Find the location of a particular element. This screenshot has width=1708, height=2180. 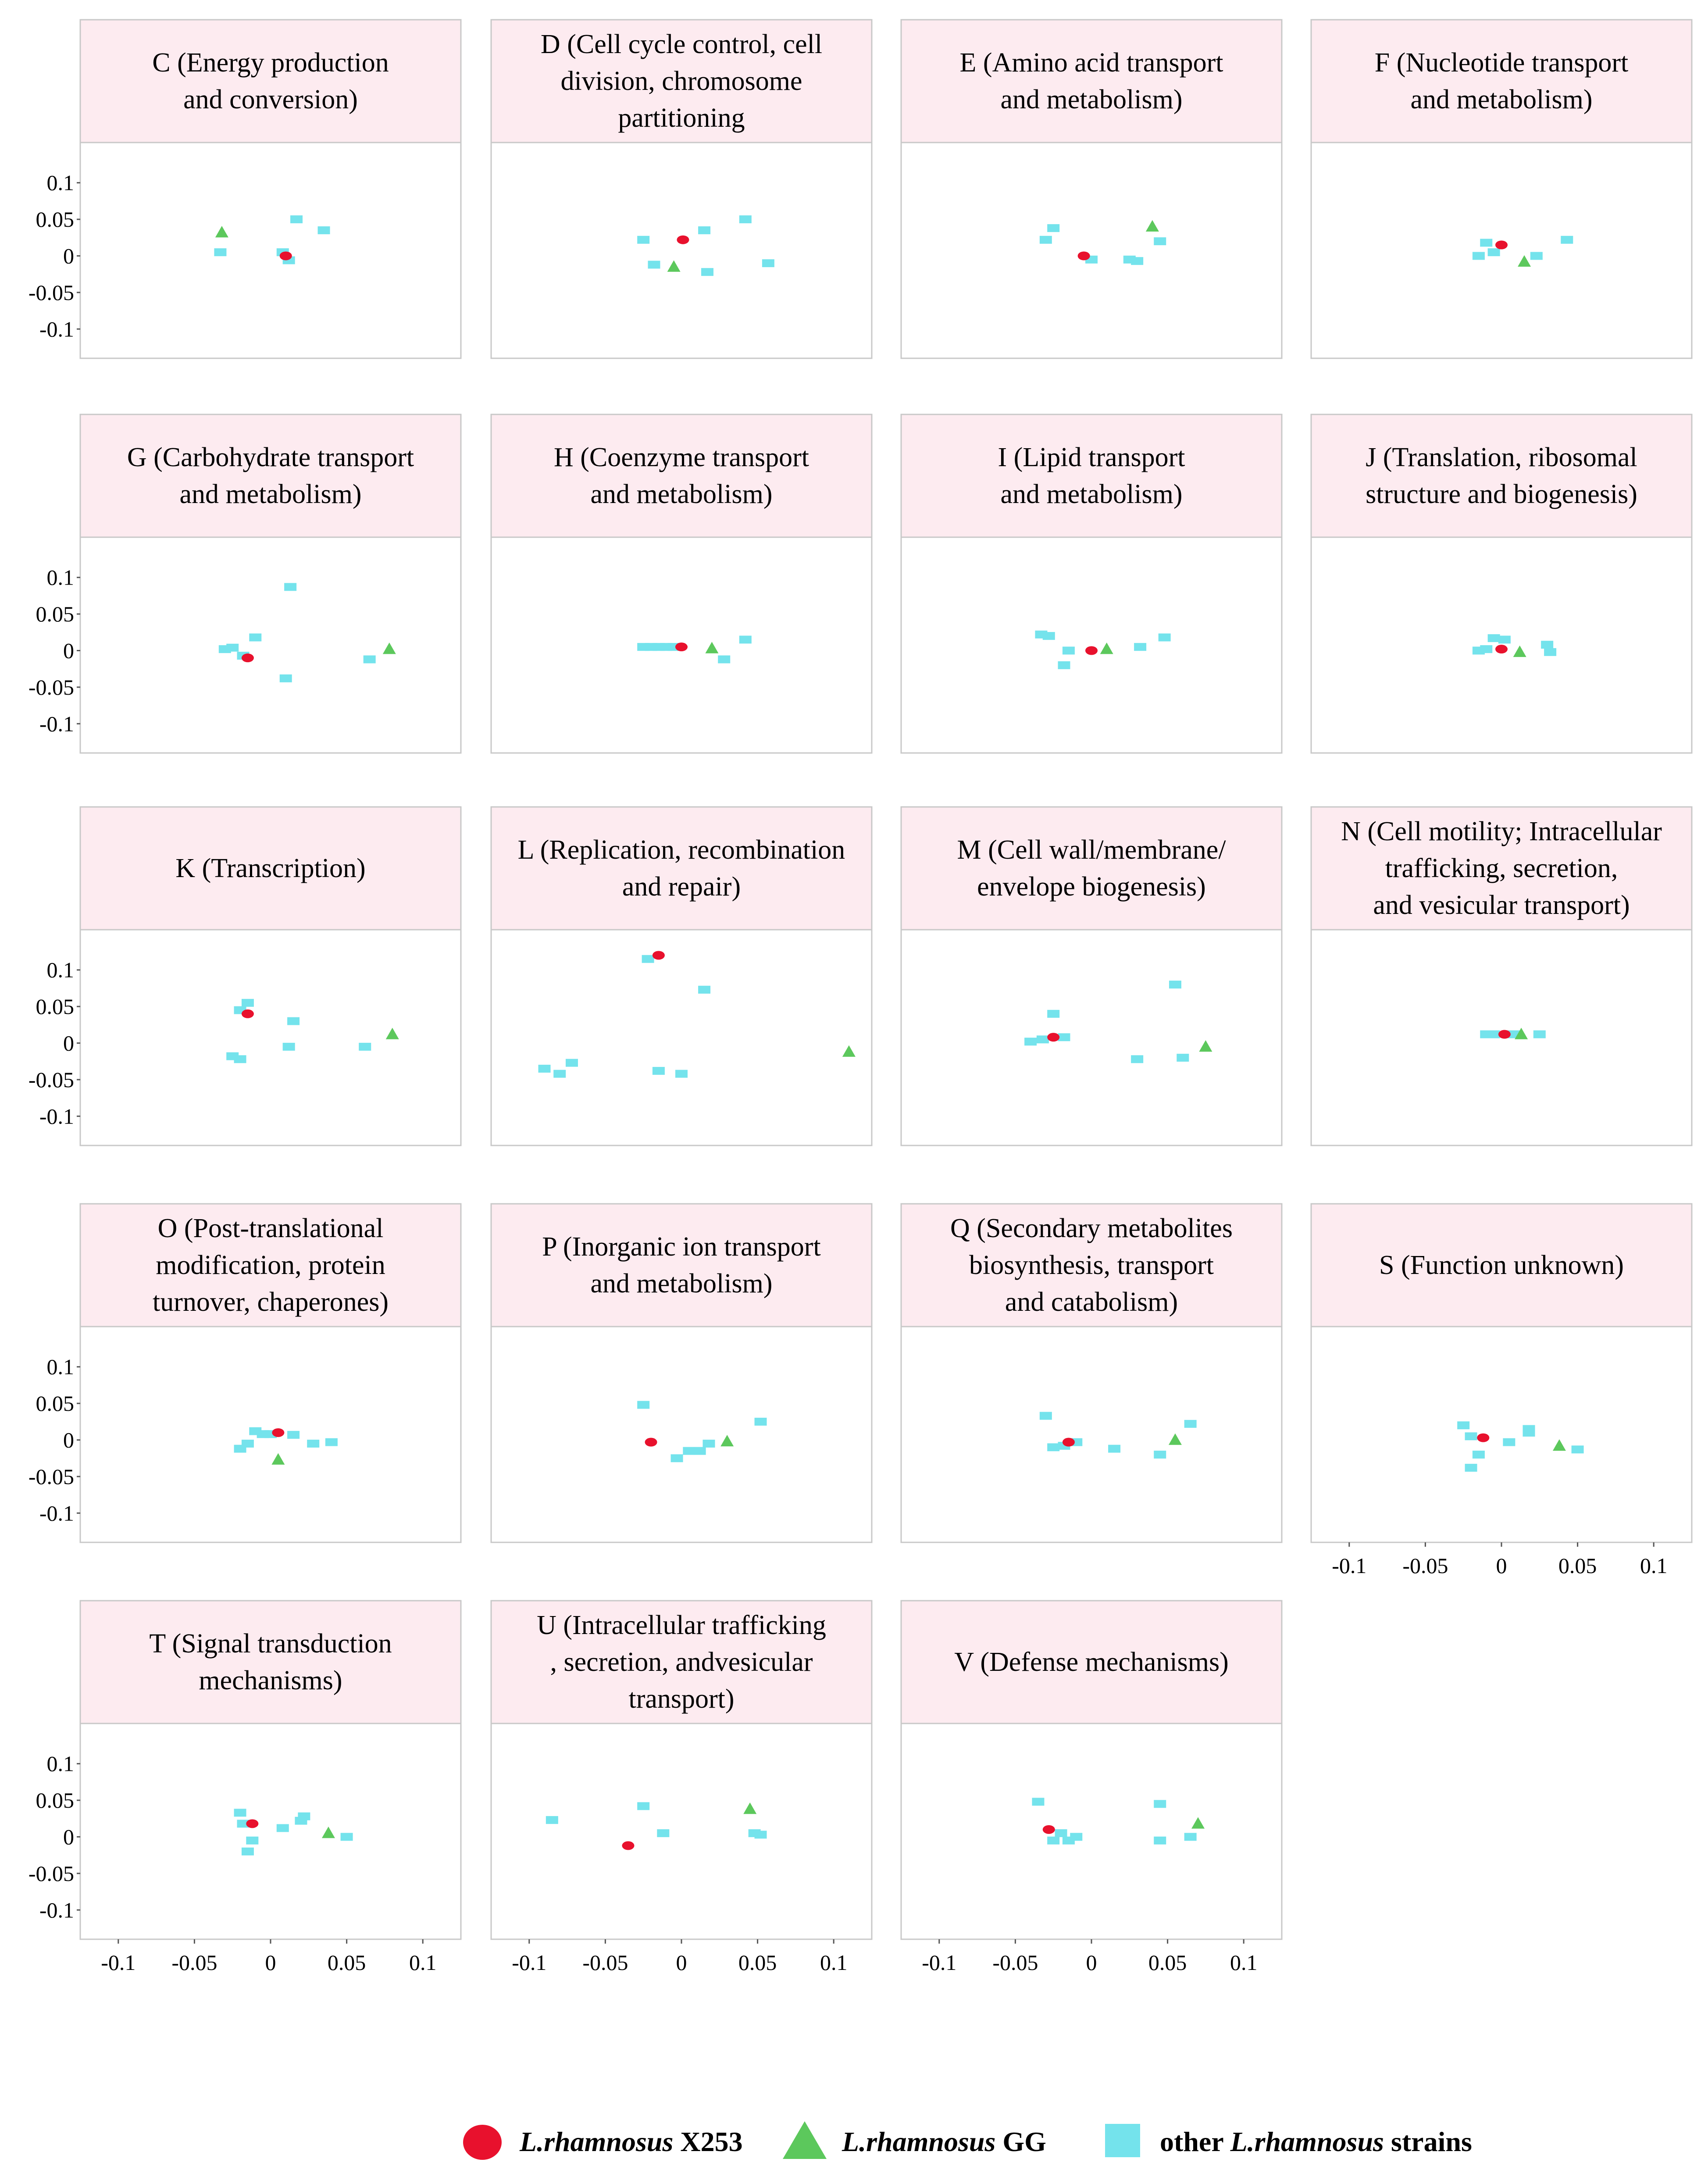

panel-title-line: trafficking, secretion, is located at coordinates (1501, 868).